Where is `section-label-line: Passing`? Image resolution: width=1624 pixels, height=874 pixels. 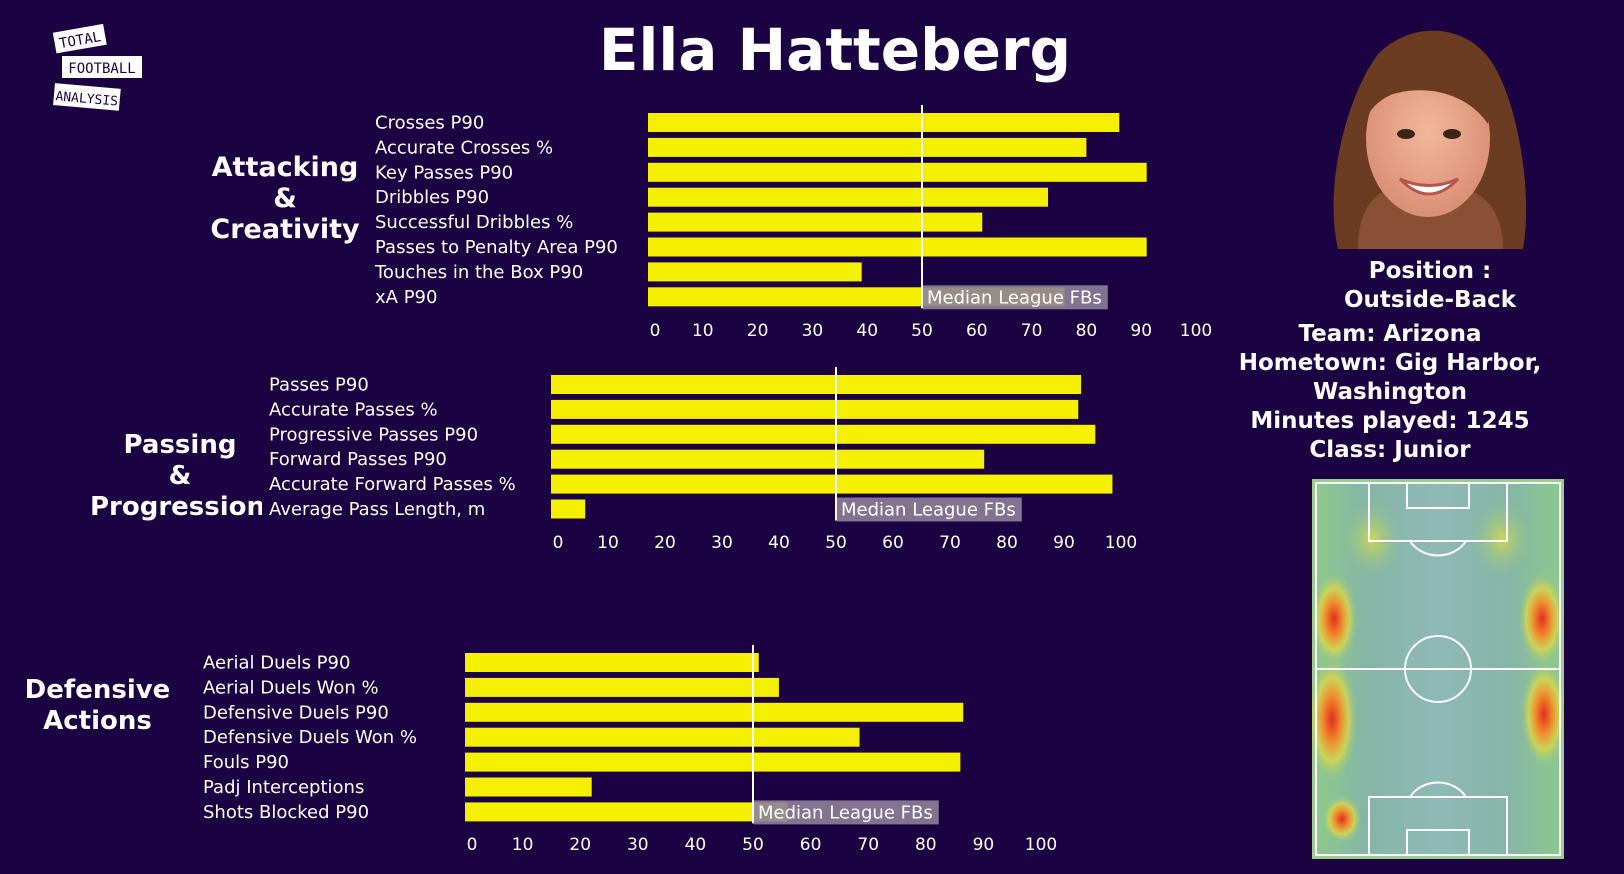 section-label-line: Passing is located at coordinates (180, 445).